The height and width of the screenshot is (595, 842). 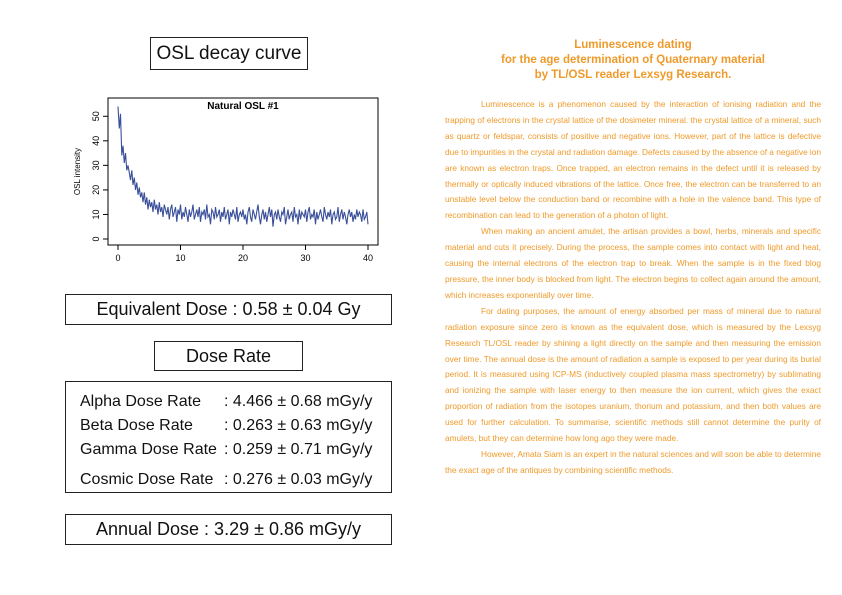 What do you see at coordinates (96, 214) in the screenshot?
I see `y-tick-label: 10` at bounding box center [96, 214].